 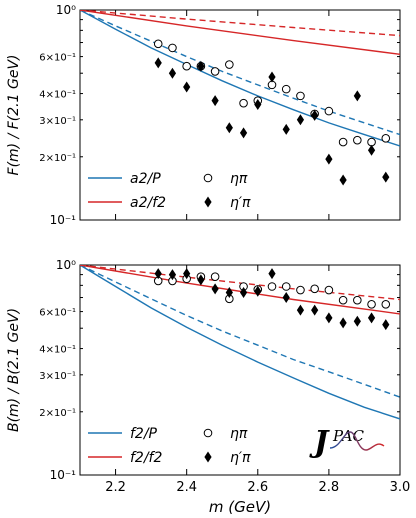 I want to click on jpac-logo-j: J, so click(x=319, y=442).